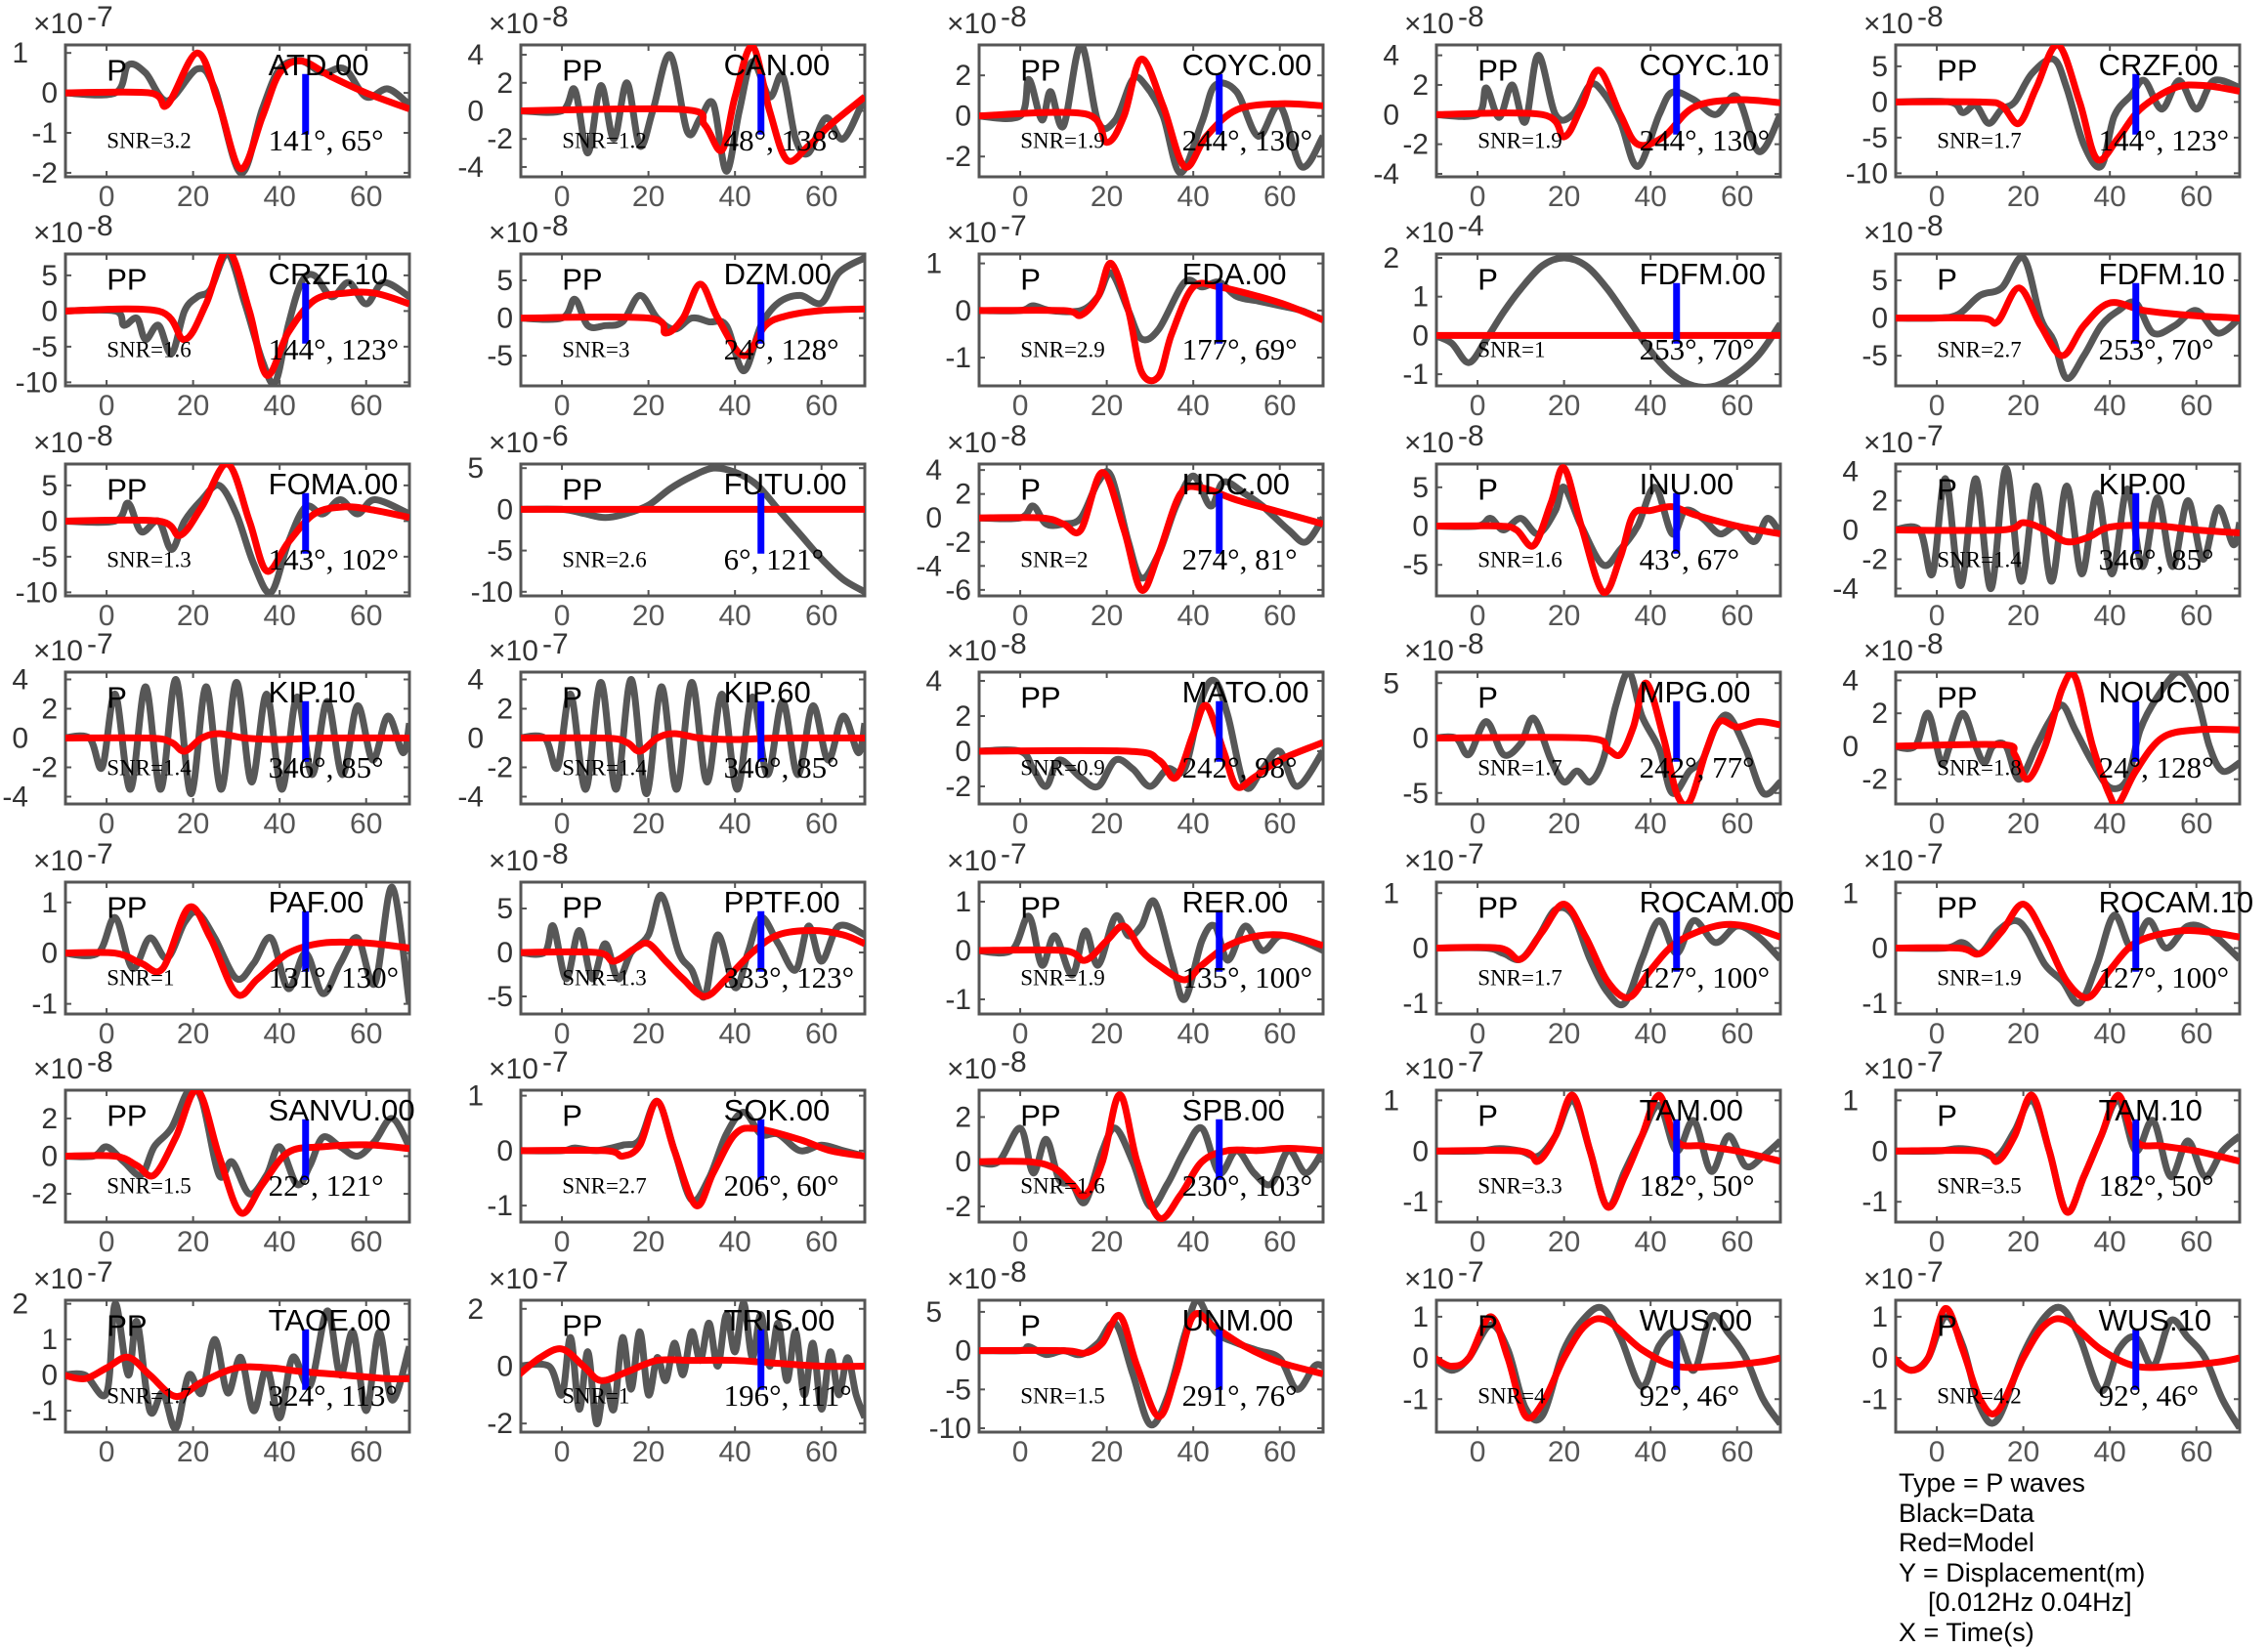 This screenshot has height=1648, width=2268. Describe the element at coordinates (37, 382) in the screenshot. I see `y-tick-label: -10` at that location.